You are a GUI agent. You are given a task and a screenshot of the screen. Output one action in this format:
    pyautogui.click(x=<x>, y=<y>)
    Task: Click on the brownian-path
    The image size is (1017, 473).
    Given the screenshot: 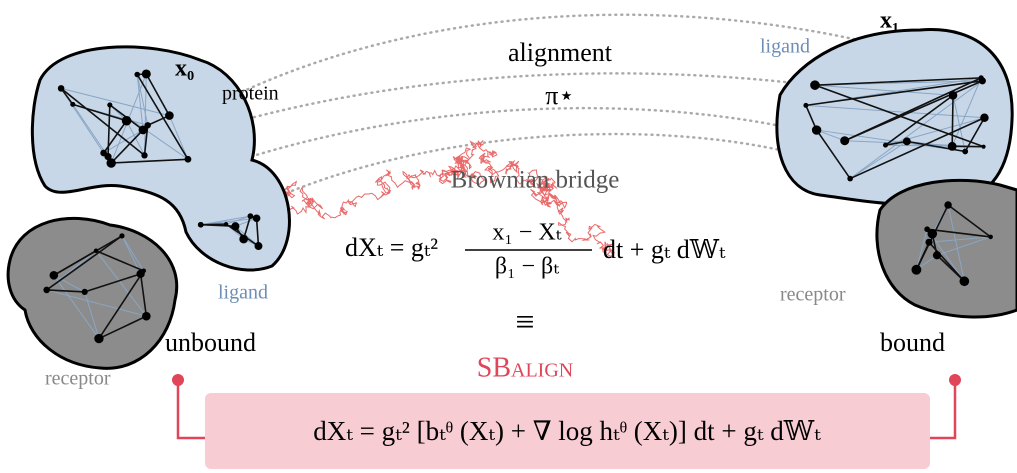 What is the action you would take?
    pyautogui.click(x=429, y=199)
    